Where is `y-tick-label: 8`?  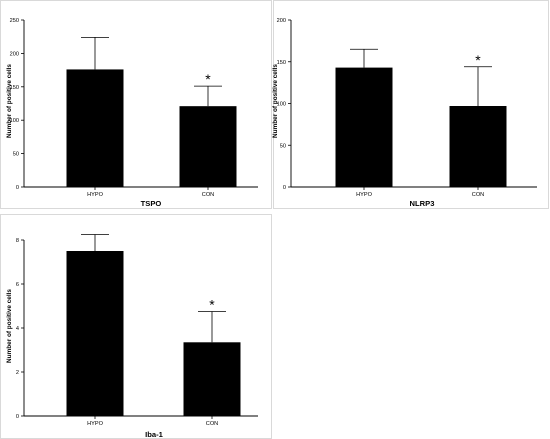 y-tick-label: 8 is located at coordinates (17, 241).